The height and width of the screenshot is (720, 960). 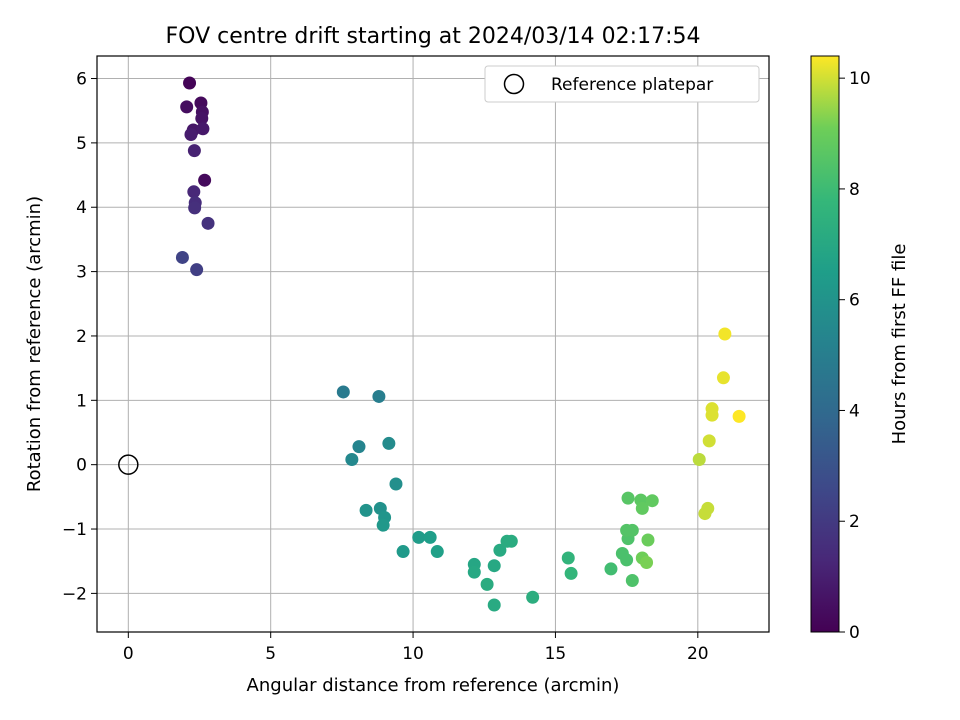 What do you see at coordinates (433, 685) in the screenshot?
I see `x-axis-label: Angular distance from reference (arcmin)` at bounding box center [433, 685].